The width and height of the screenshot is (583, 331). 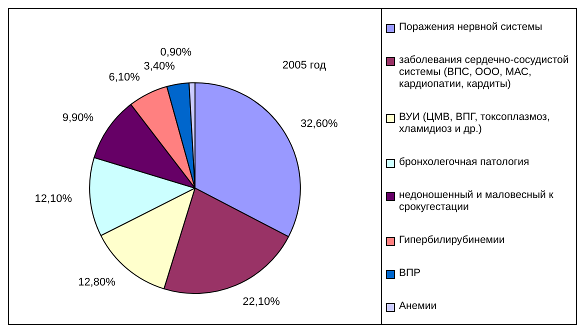 What do you see at coordinates (410, 272) in the screenshot?
I see `legend-label: ВПР` at bounding box center [410, 272].